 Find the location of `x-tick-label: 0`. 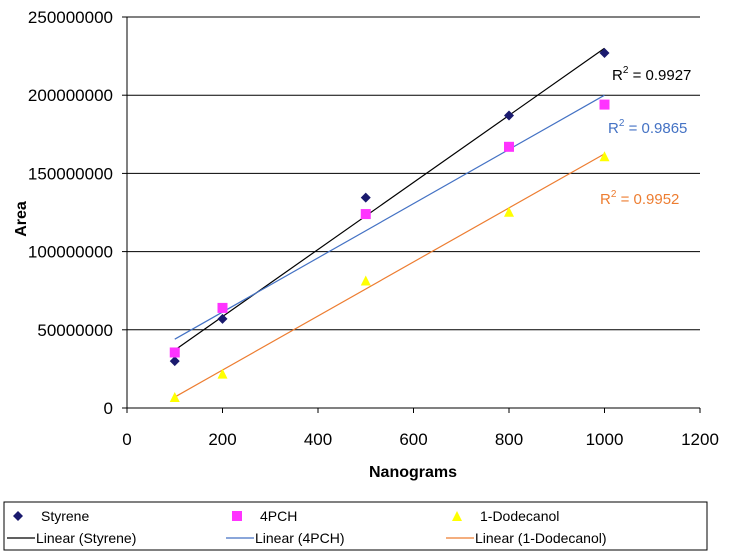

x-tick-label: 0 is located at coordinates (126, 439).